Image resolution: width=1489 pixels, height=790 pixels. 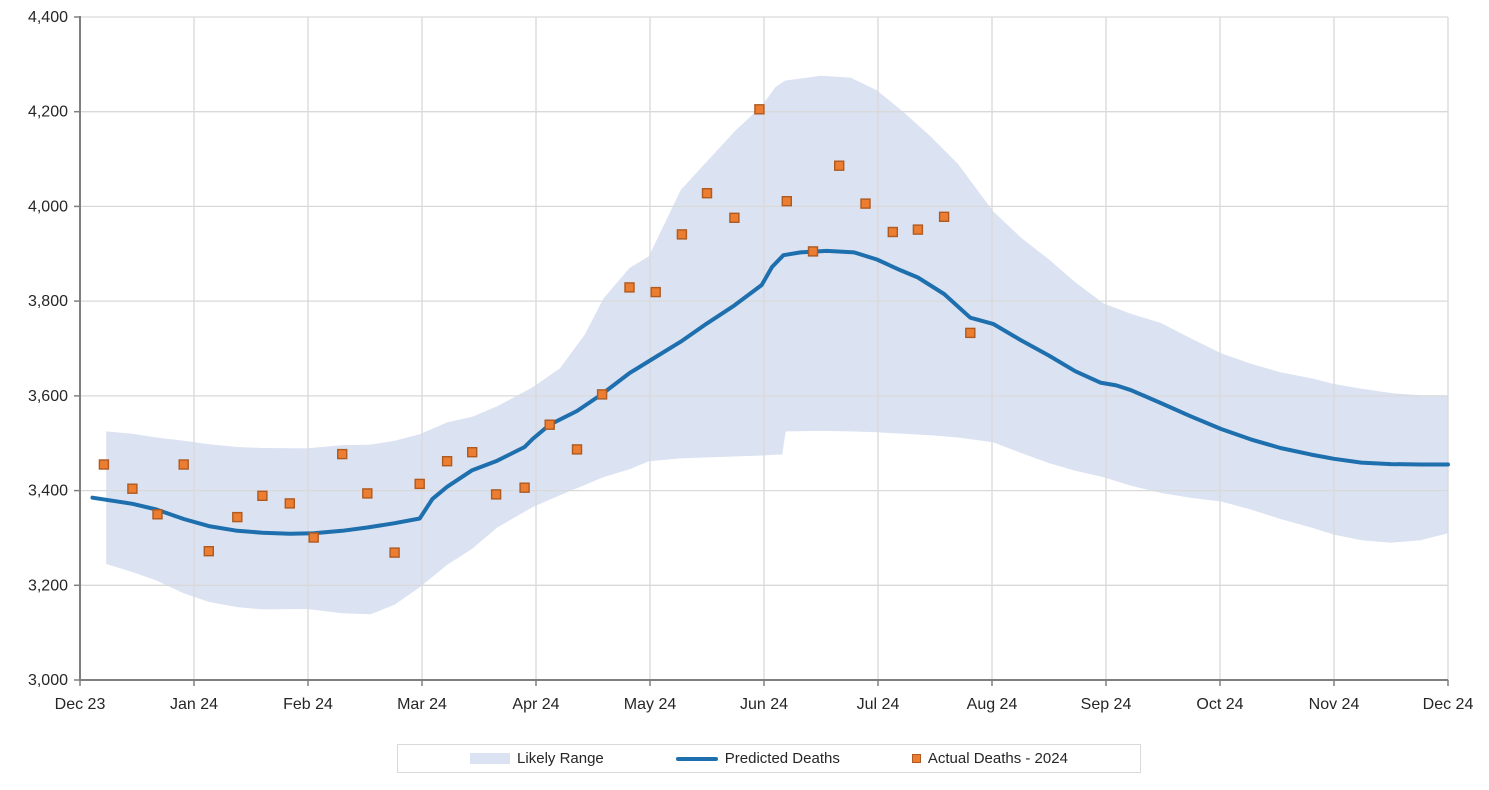 What do you see at coordinates (782, 758) in the screenshot?
I see `legend-label-predicted-deaths: Predicted Deaths` at bounding box center [782, 758].